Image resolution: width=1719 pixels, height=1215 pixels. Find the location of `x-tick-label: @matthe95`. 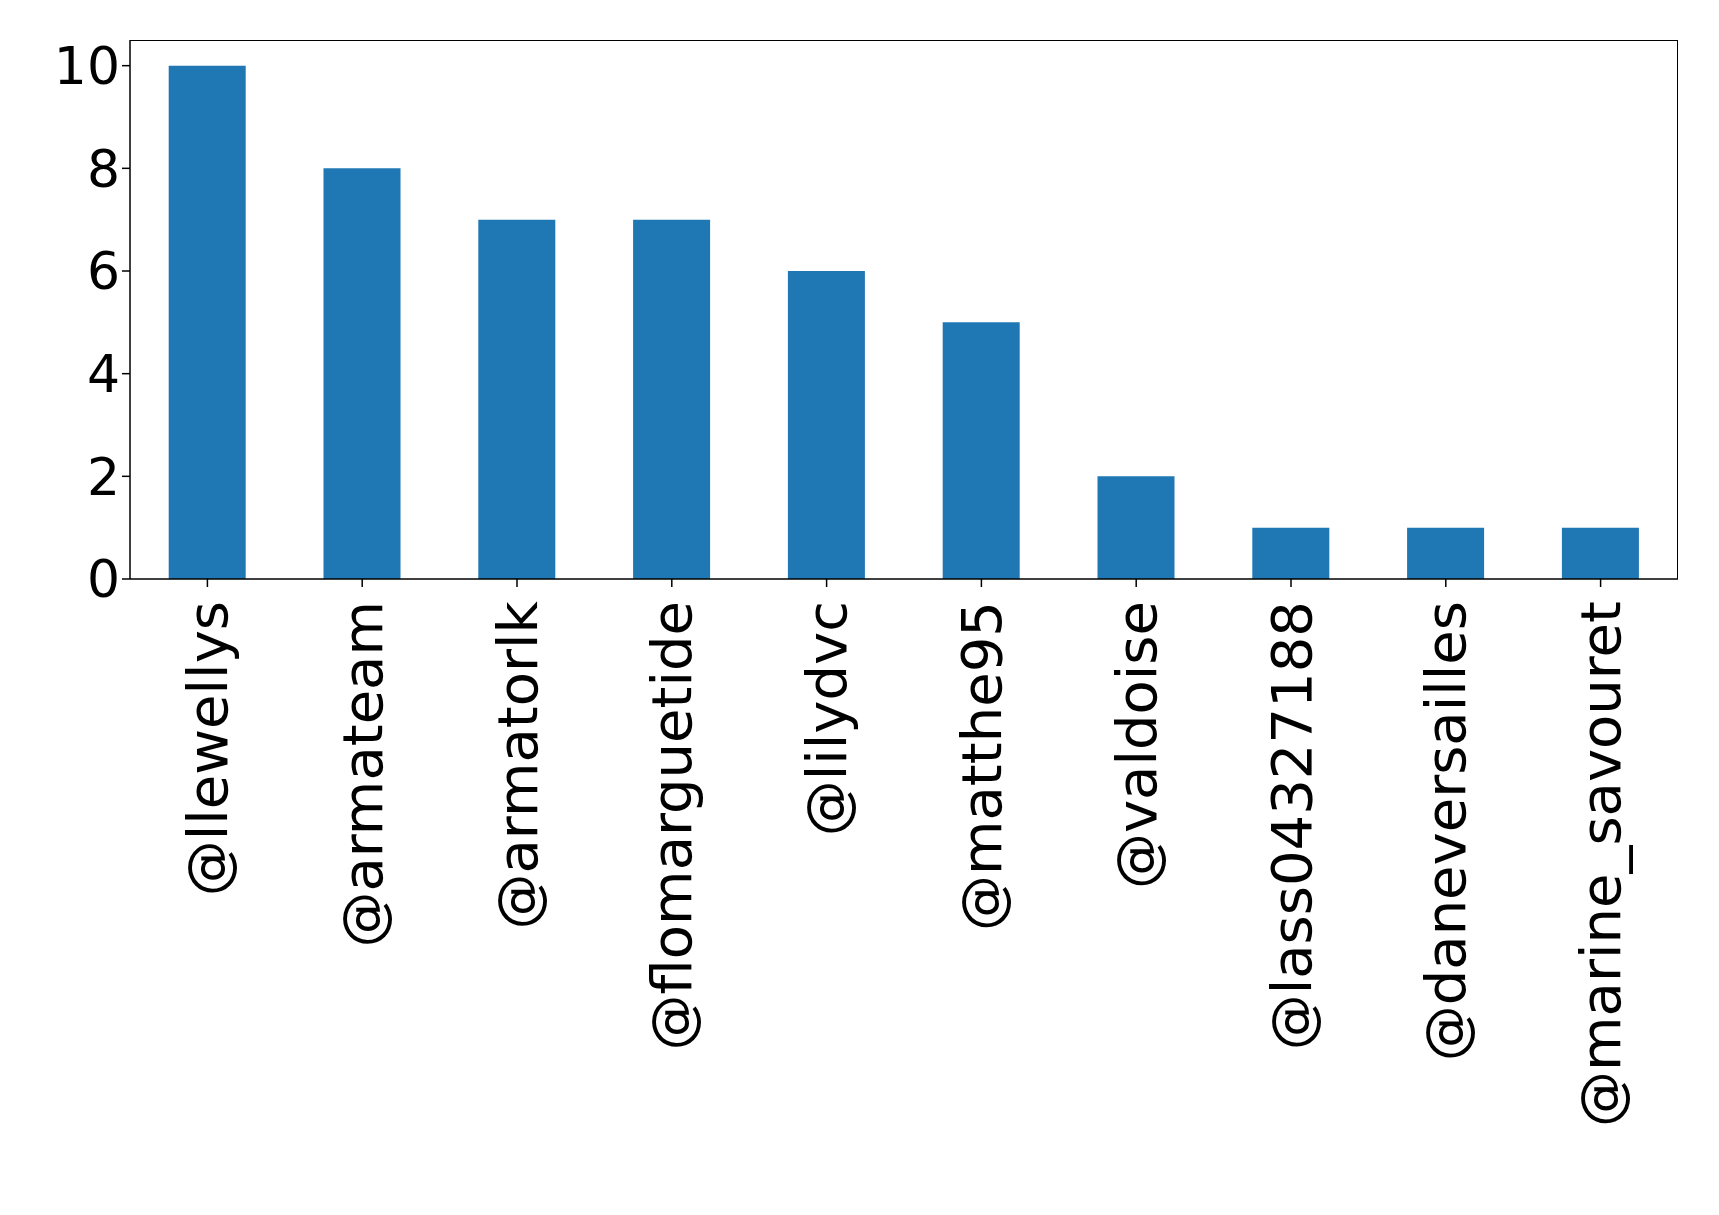

x-tick-label: @matthe95 is located at coordinates (981, 766).